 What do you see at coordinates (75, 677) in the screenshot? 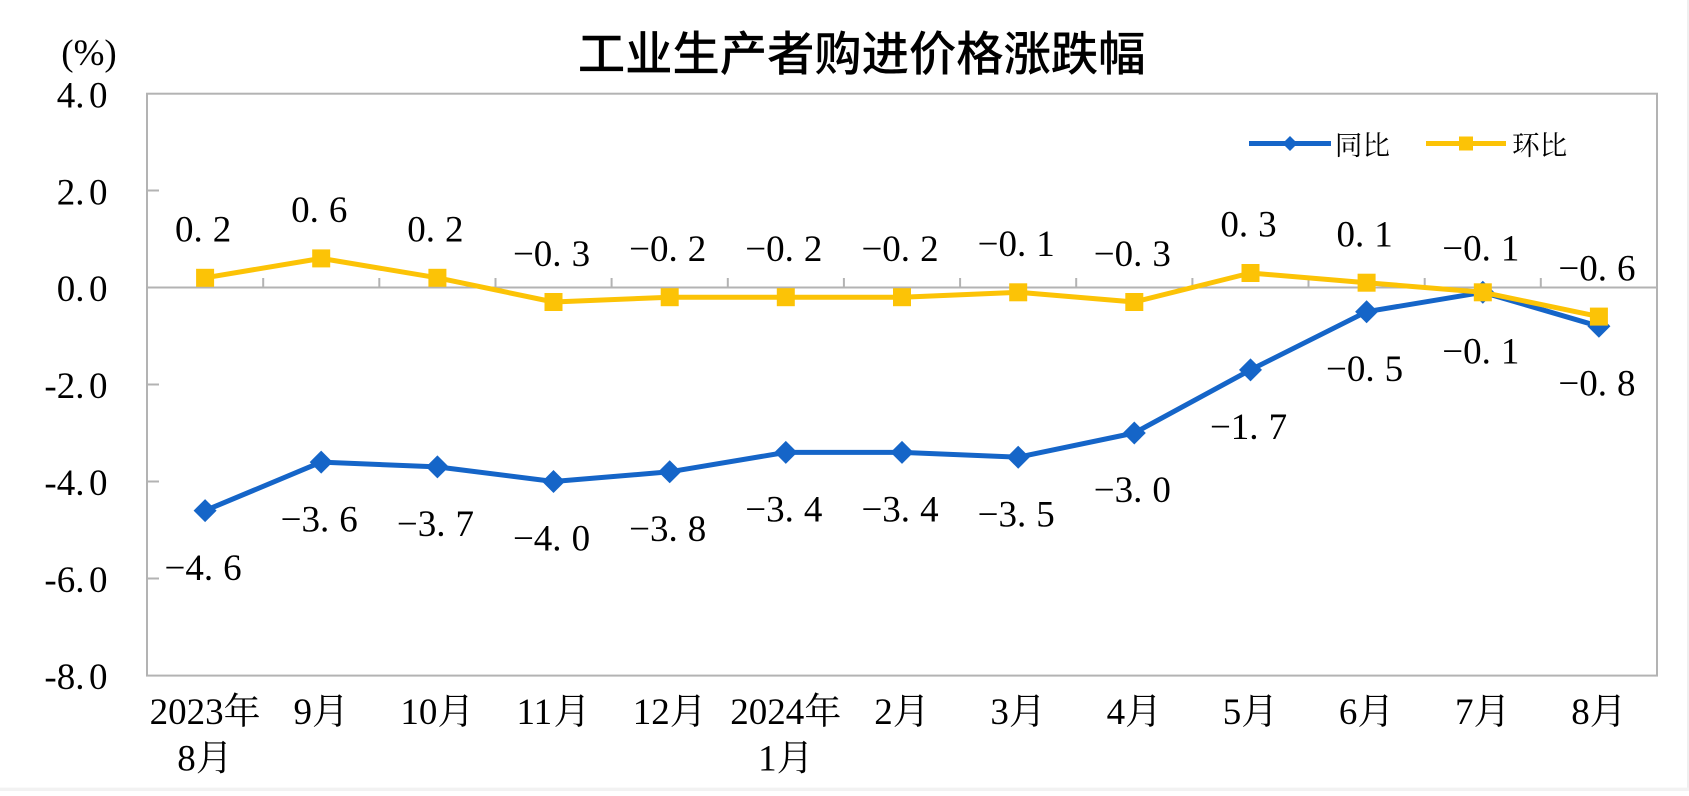
I see `svg-text:-8.0: -8. 0` at bounding box center [75, 677].